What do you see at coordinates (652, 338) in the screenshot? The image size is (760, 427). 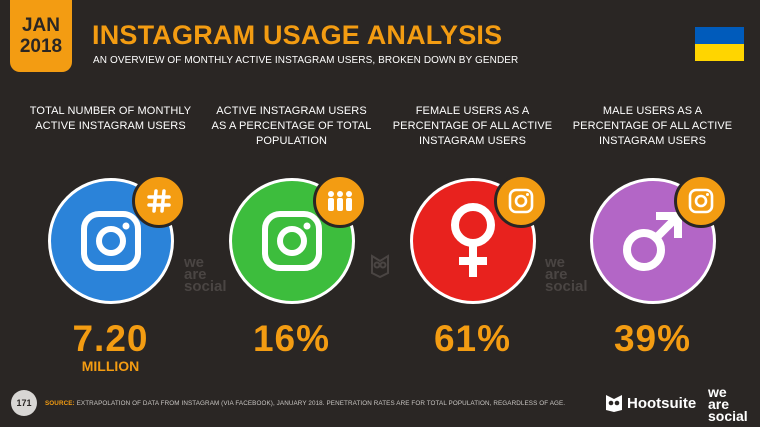 I see `stat-value: 39%` at bounding box center [652, 338].